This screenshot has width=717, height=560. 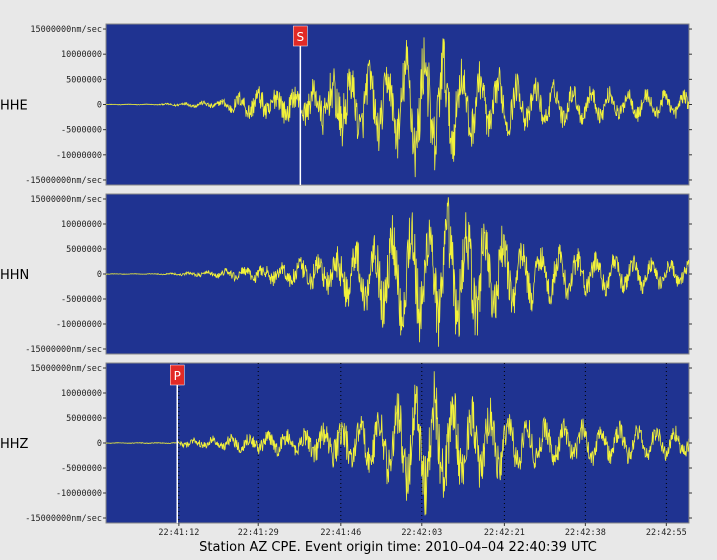 I want to click on phase-label-s: S, so click(x=301, y=37).